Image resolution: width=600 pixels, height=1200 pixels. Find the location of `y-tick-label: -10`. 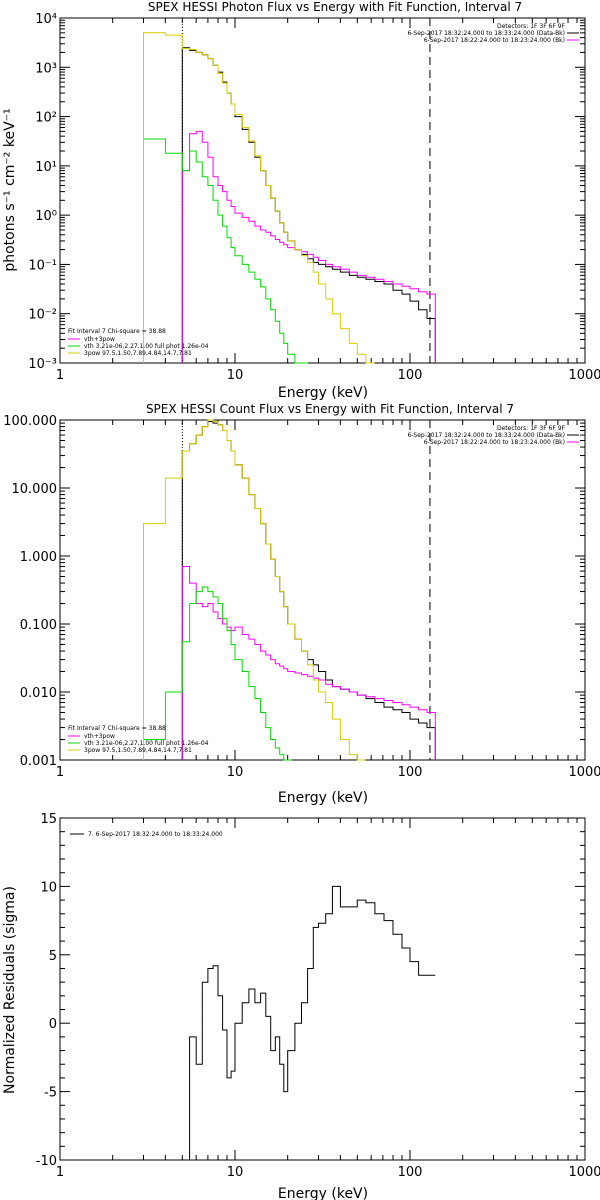

y-tick-label: -10 is located at coordinates (46, 1161).